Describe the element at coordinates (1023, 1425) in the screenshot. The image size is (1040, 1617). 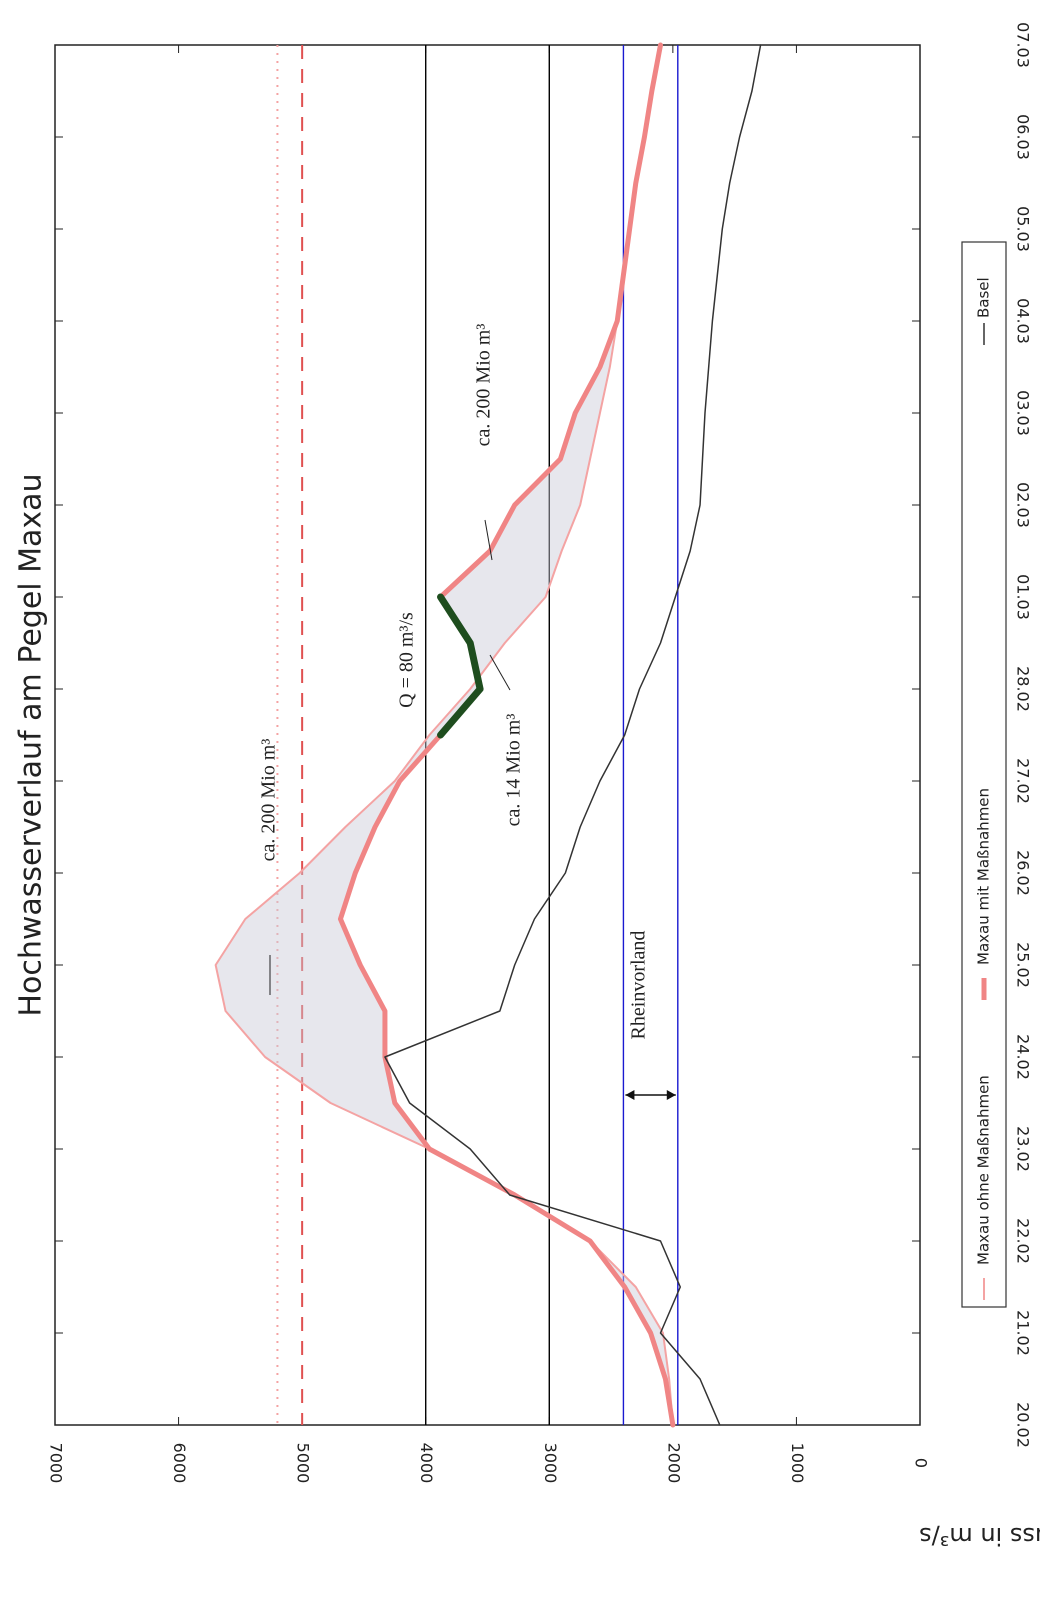
I see `x-tick-label: 20.02` at that location.